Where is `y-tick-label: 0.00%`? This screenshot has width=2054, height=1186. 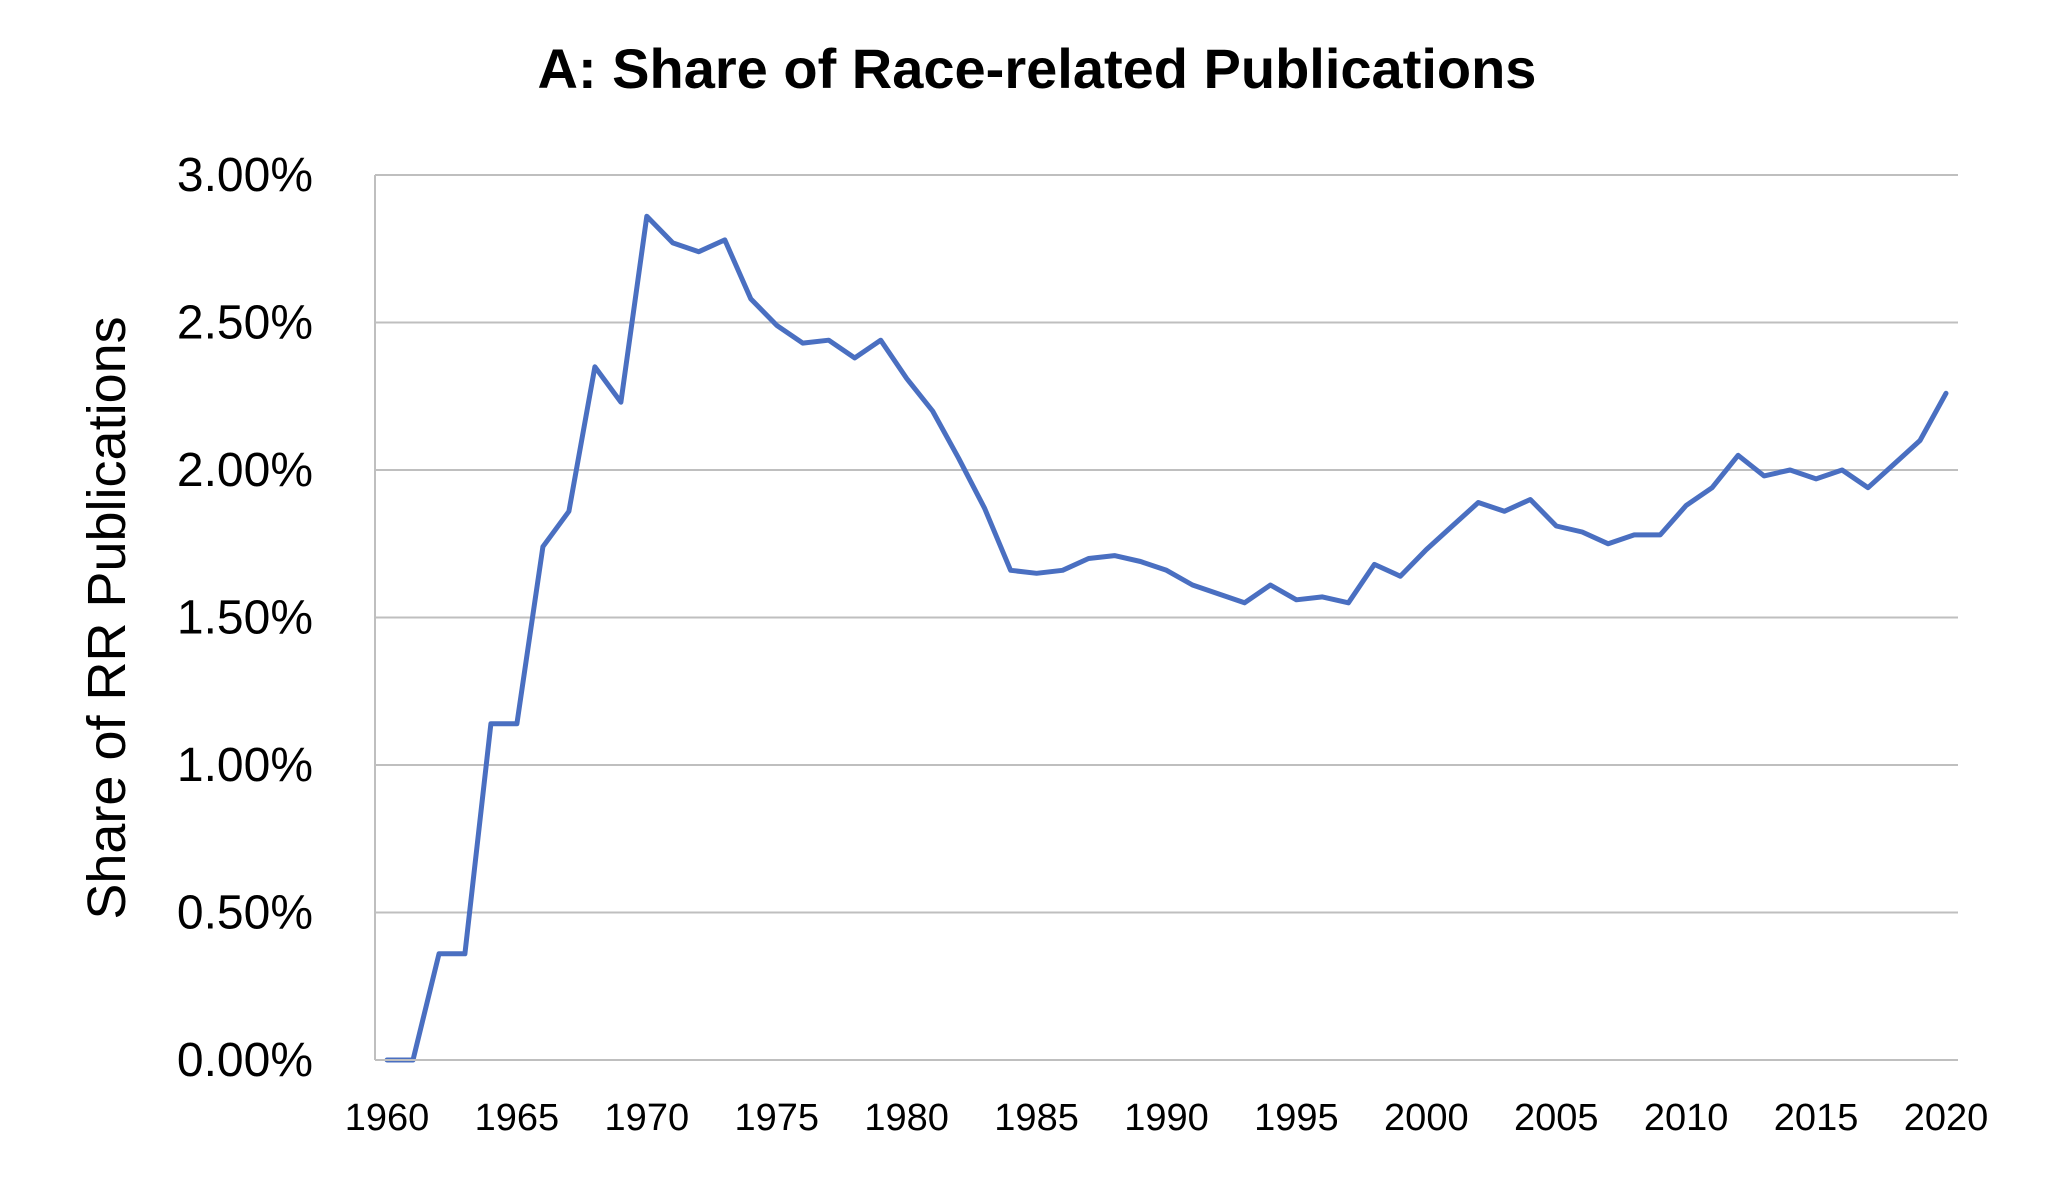 y-tick-label: 0.00% is located at coordinates (245, 1060).